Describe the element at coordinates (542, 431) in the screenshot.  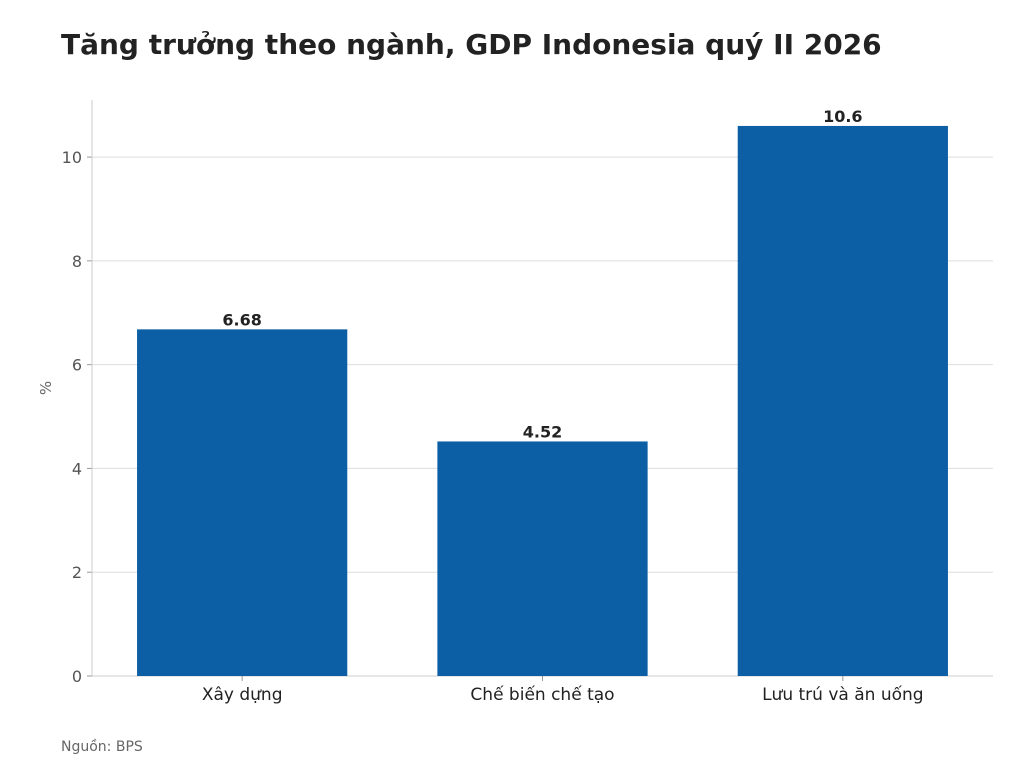
I see `data-label: 4.52` at that location.